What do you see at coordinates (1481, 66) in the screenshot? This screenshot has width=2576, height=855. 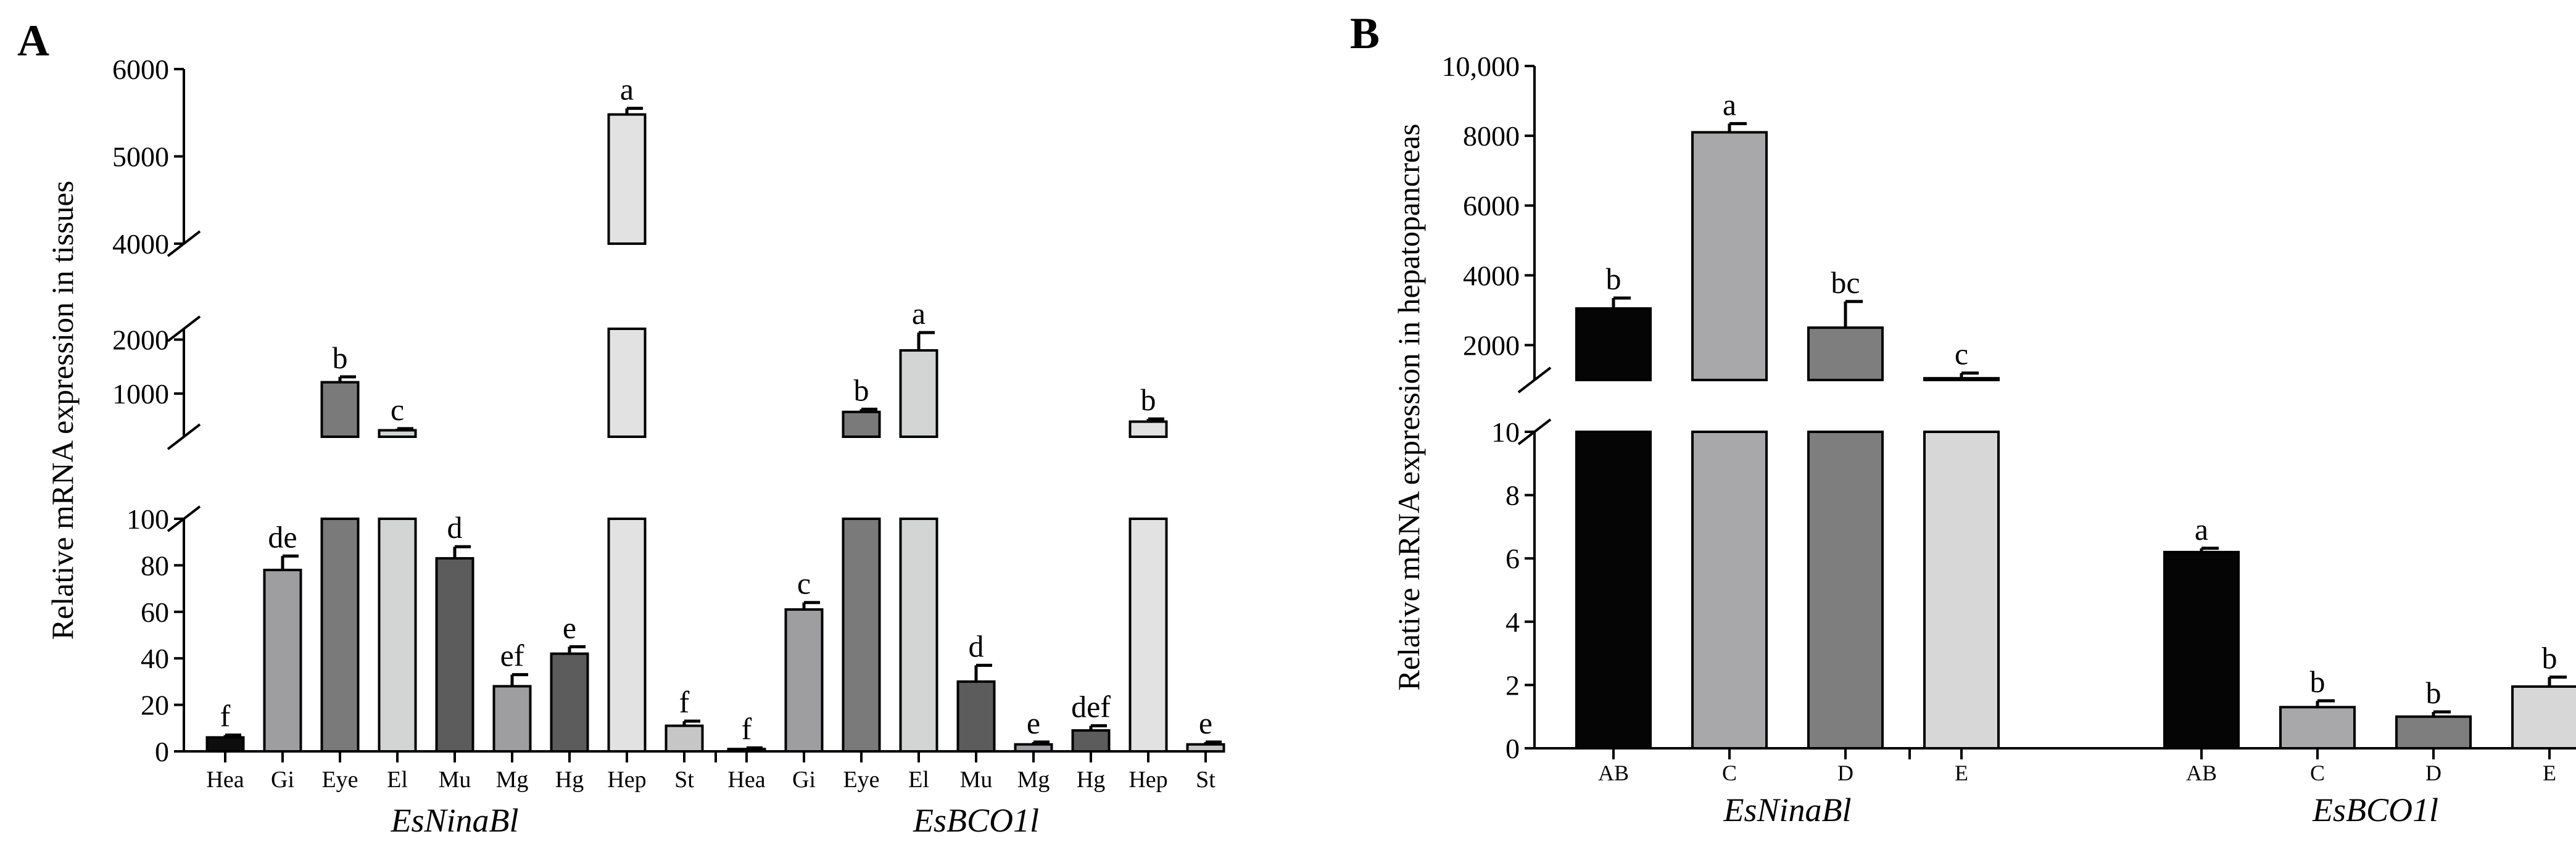 I see `y-tick-label: 10,000` at bounding box center [1481, 66].